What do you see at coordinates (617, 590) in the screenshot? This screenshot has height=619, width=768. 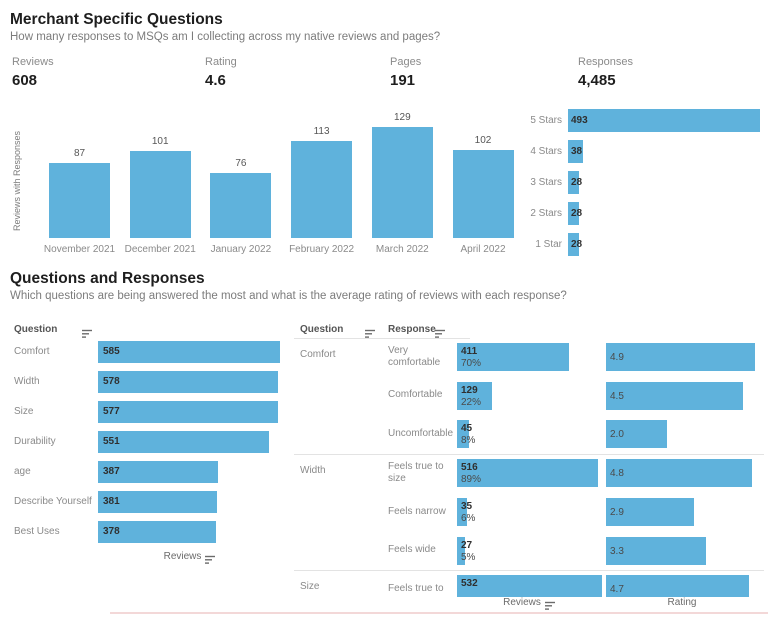 I see `rating-bar-value: 4.7` at bounding box center [617, 590].